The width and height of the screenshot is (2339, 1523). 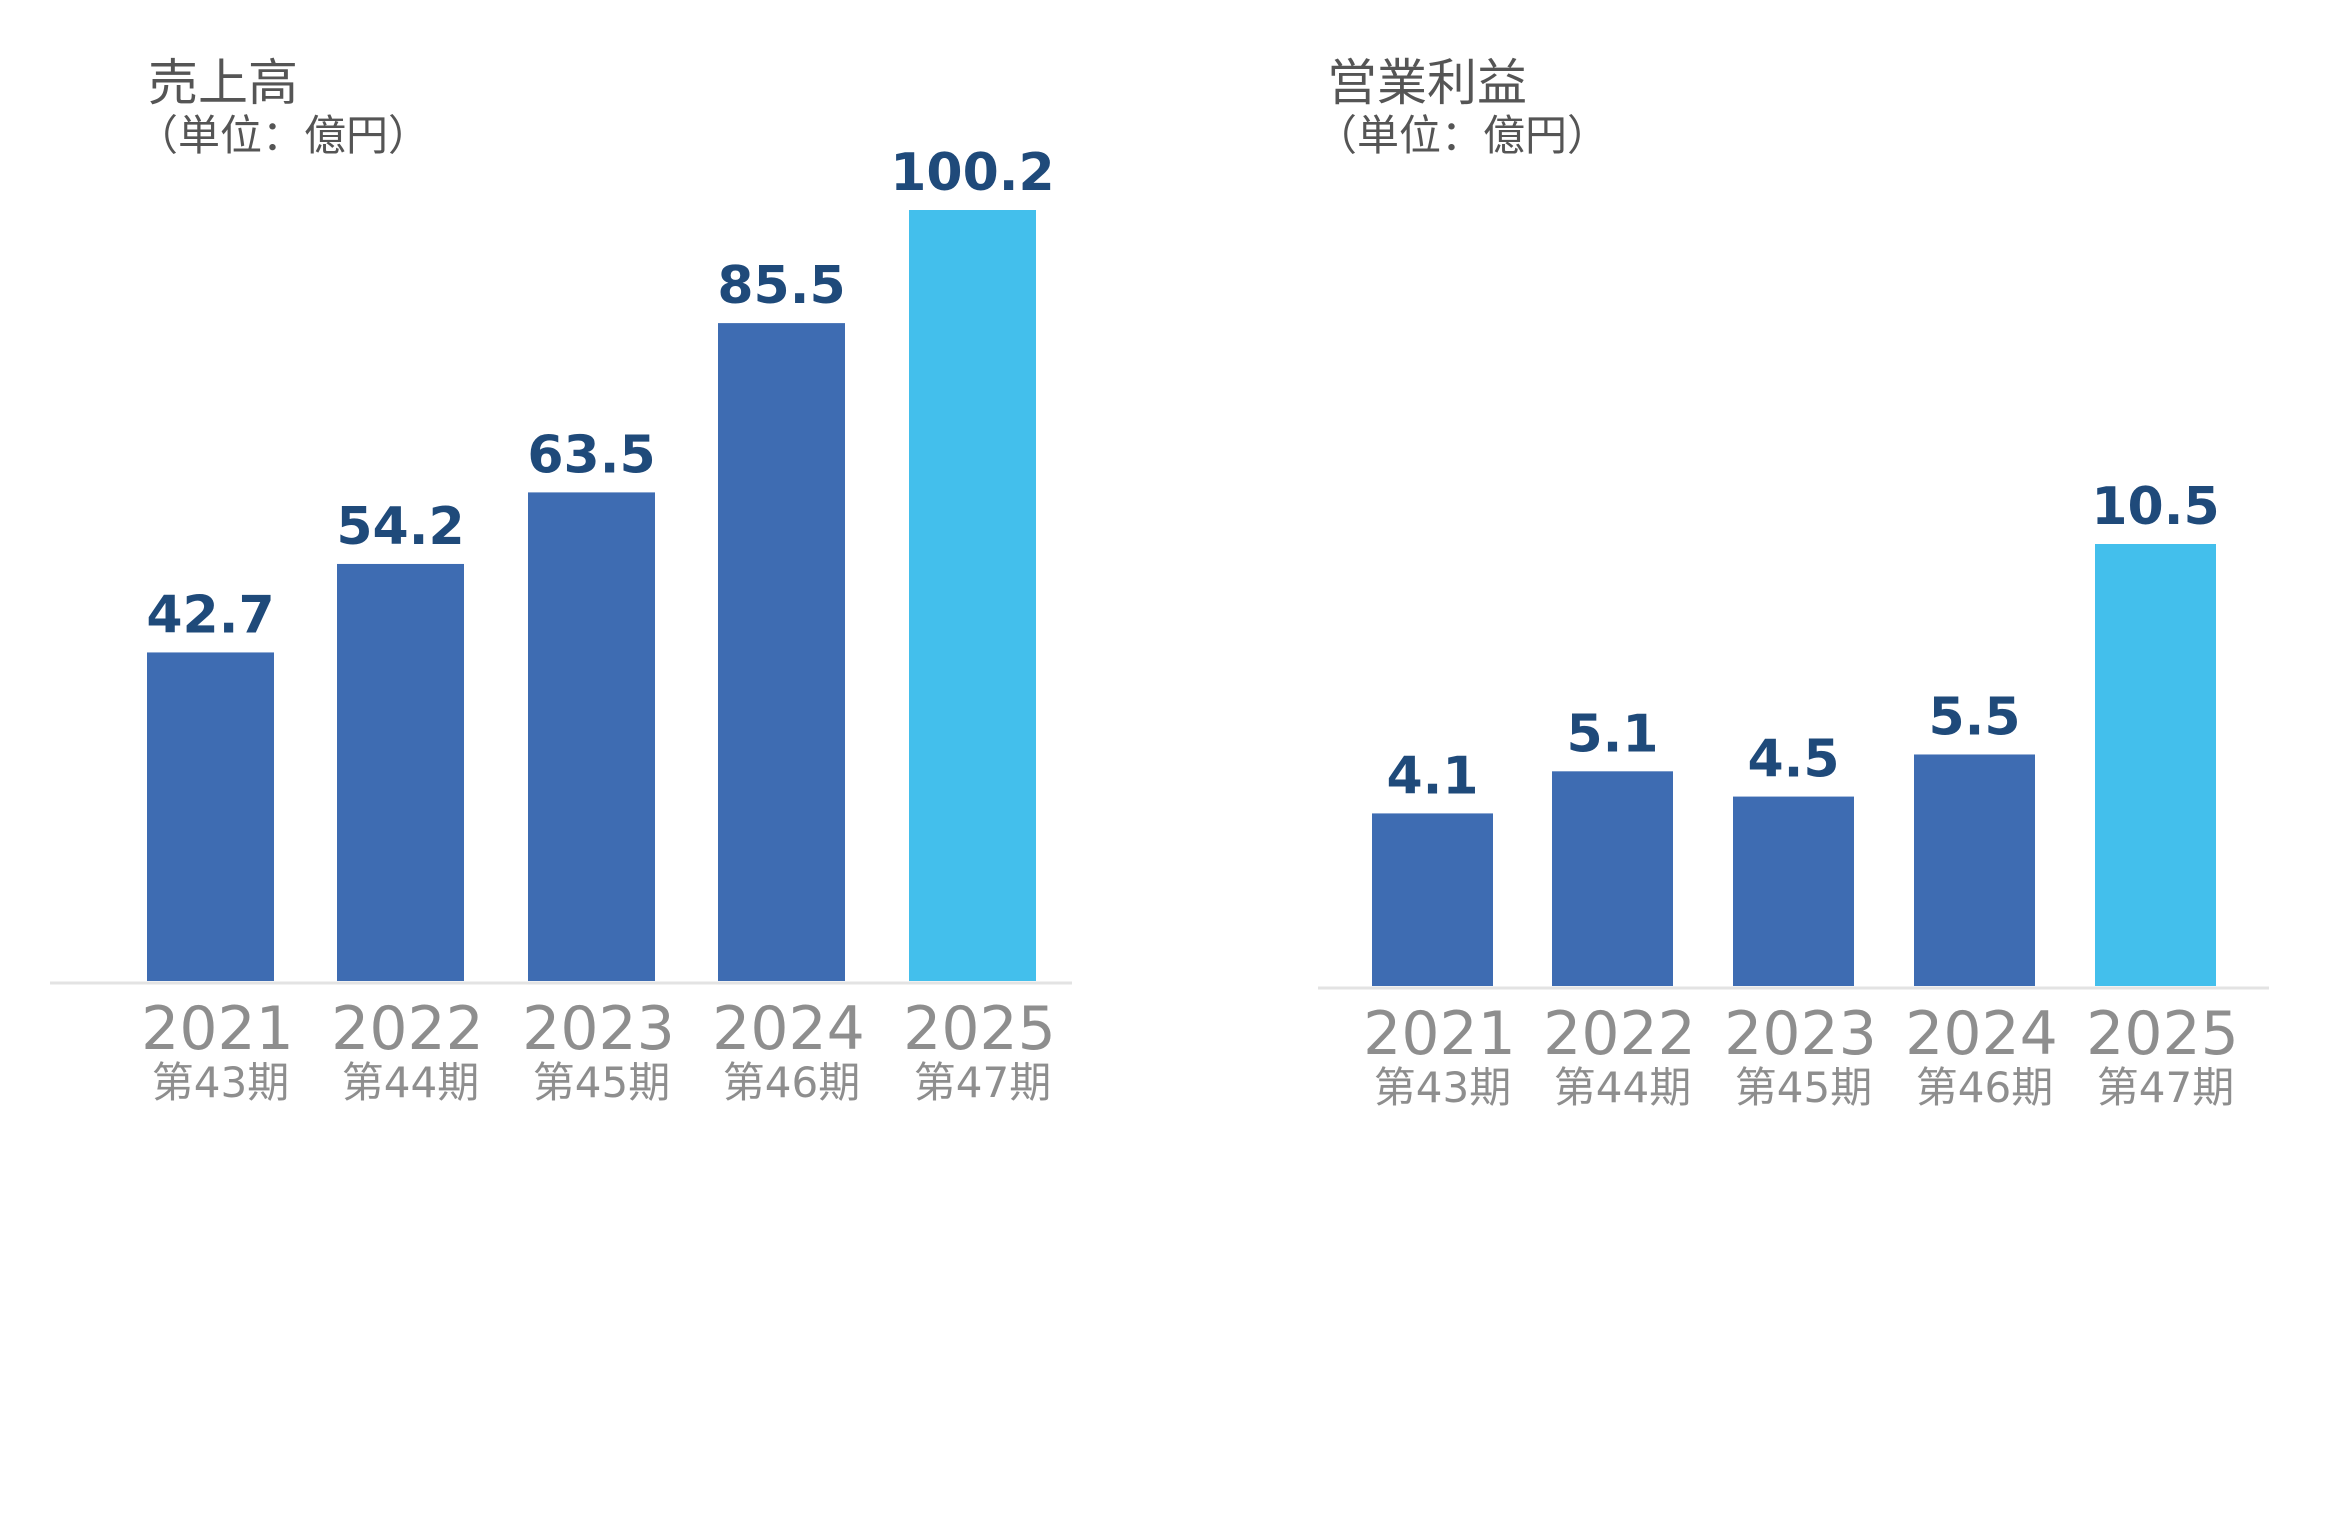 I want to click on value-label: 63.5, so click(x=591, y=455).